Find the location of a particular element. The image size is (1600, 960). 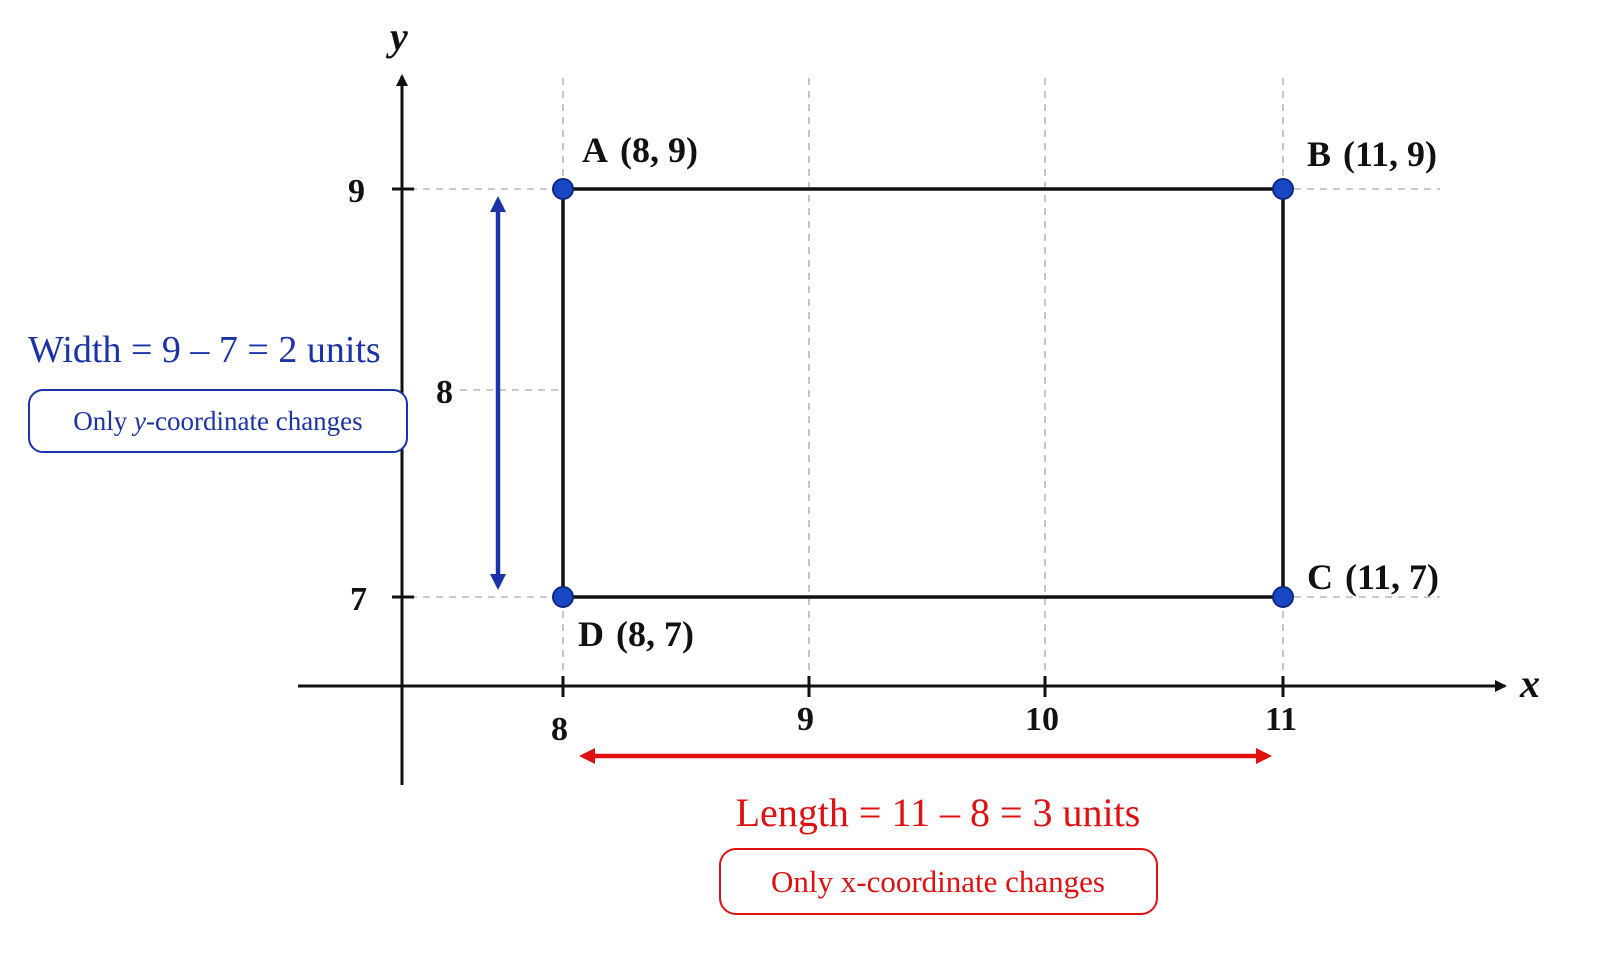

label-a: A (8, 9) is located at coordinates (640, 150).